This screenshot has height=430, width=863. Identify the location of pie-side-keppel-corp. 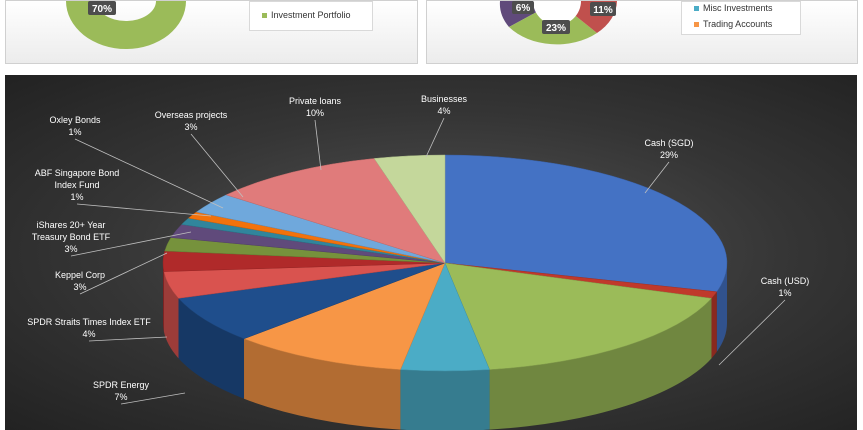
(163, 297).